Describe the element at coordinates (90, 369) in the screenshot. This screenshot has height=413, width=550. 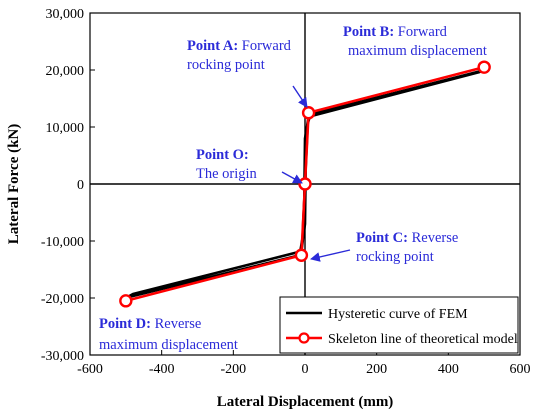
I see `x-tick-label: -600` at that location.